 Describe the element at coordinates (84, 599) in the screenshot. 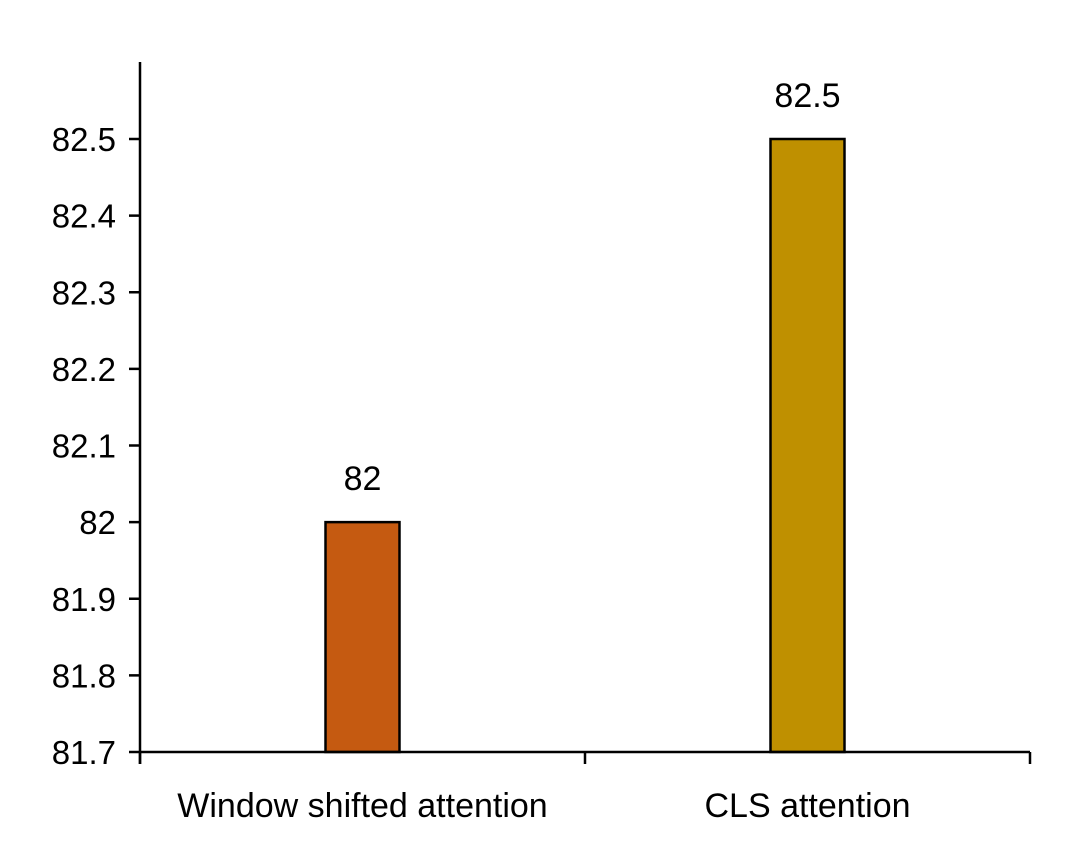

I see `y-tick-label: 81.9` at that location.